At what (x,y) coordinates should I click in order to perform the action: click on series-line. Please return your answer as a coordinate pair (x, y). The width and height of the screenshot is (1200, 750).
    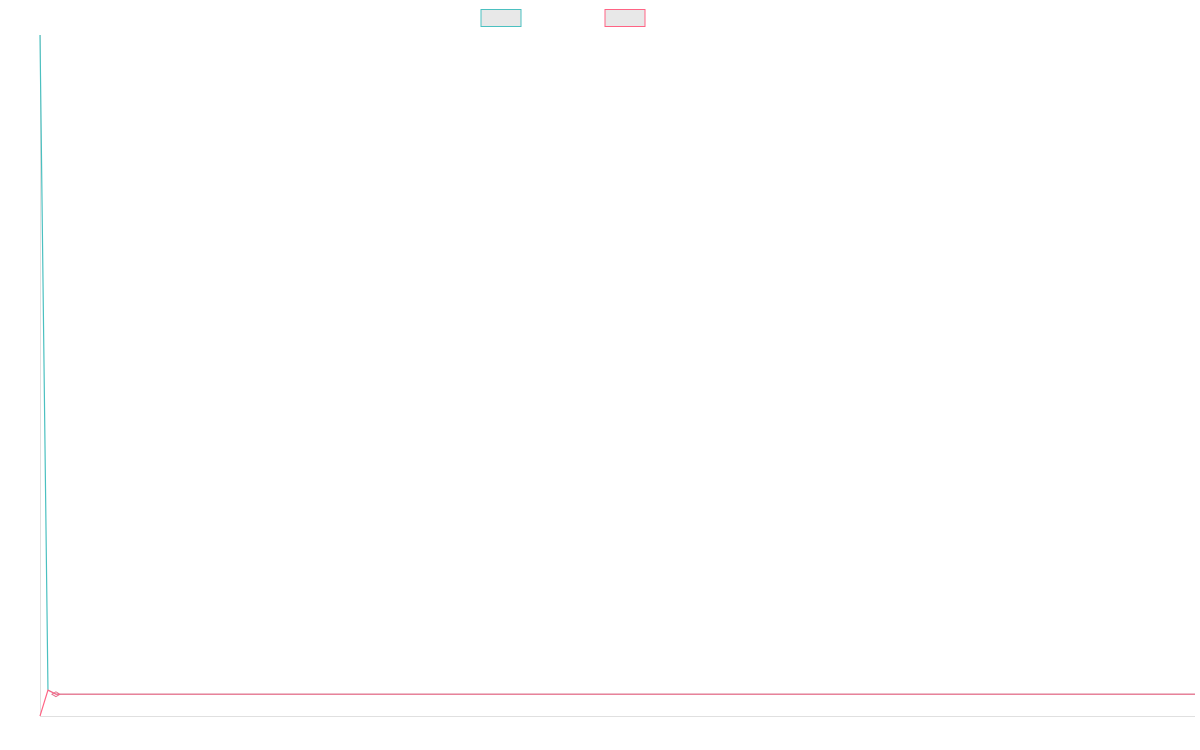
    Looking at the image, I should click on (617, 703).